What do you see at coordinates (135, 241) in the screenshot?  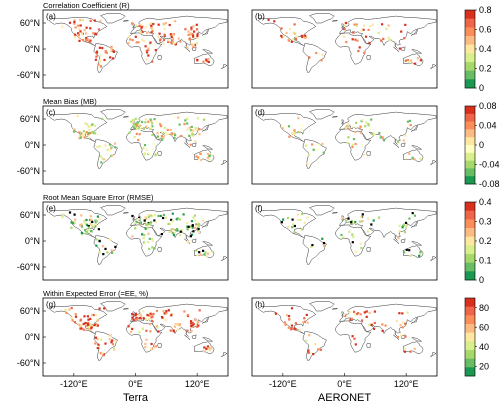 I see `map-frame` at bounding box center [135, 241].